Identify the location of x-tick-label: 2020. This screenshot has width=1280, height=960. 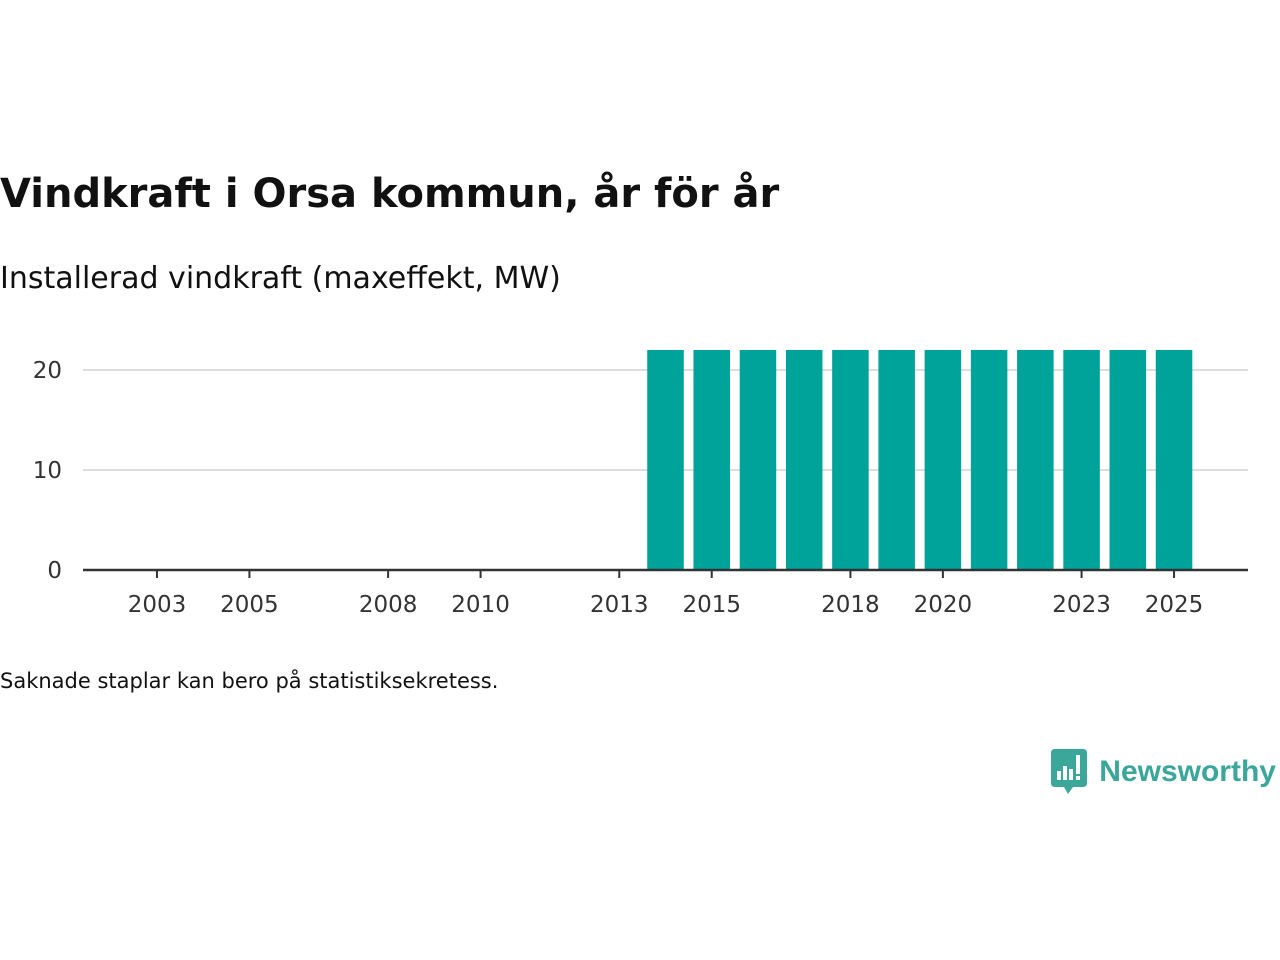
(943, 605).